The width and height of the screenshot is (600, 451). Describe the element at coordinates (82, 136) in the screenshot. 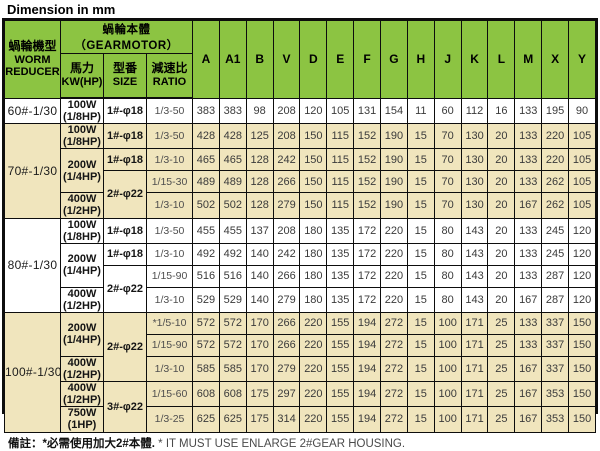

I see `power-cell: 100W (1/8HP)` at that location.